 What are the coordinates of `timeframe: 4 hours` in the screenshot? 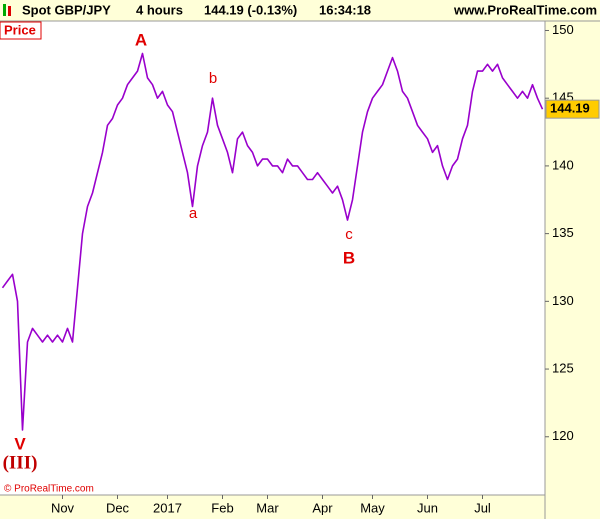 It's located at (159, 9).